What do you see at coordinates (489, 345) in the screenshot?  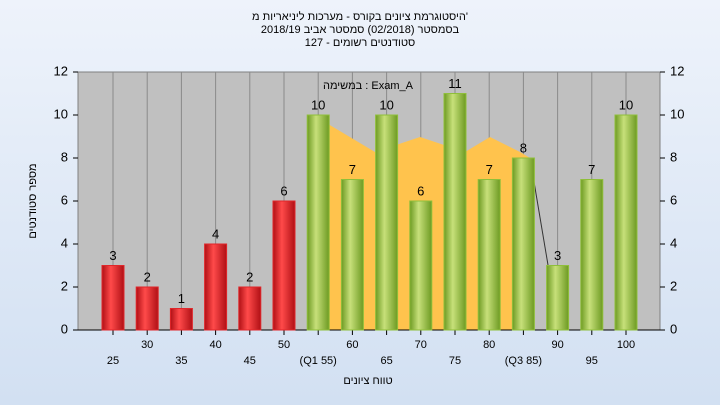 I see `x-tick-label: 80` at bounding box center [489, 345].